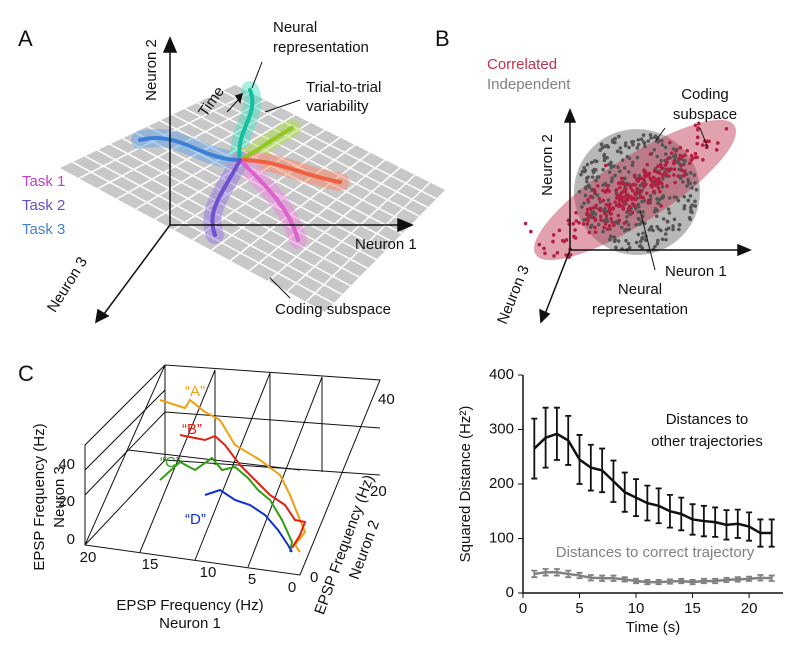 The height and width of the screenshot is (645, 800). What do you see at coordinates (333, 309) in the screenshot?
I see `annotation: Coding subspace` at bounding box center [333, 309].